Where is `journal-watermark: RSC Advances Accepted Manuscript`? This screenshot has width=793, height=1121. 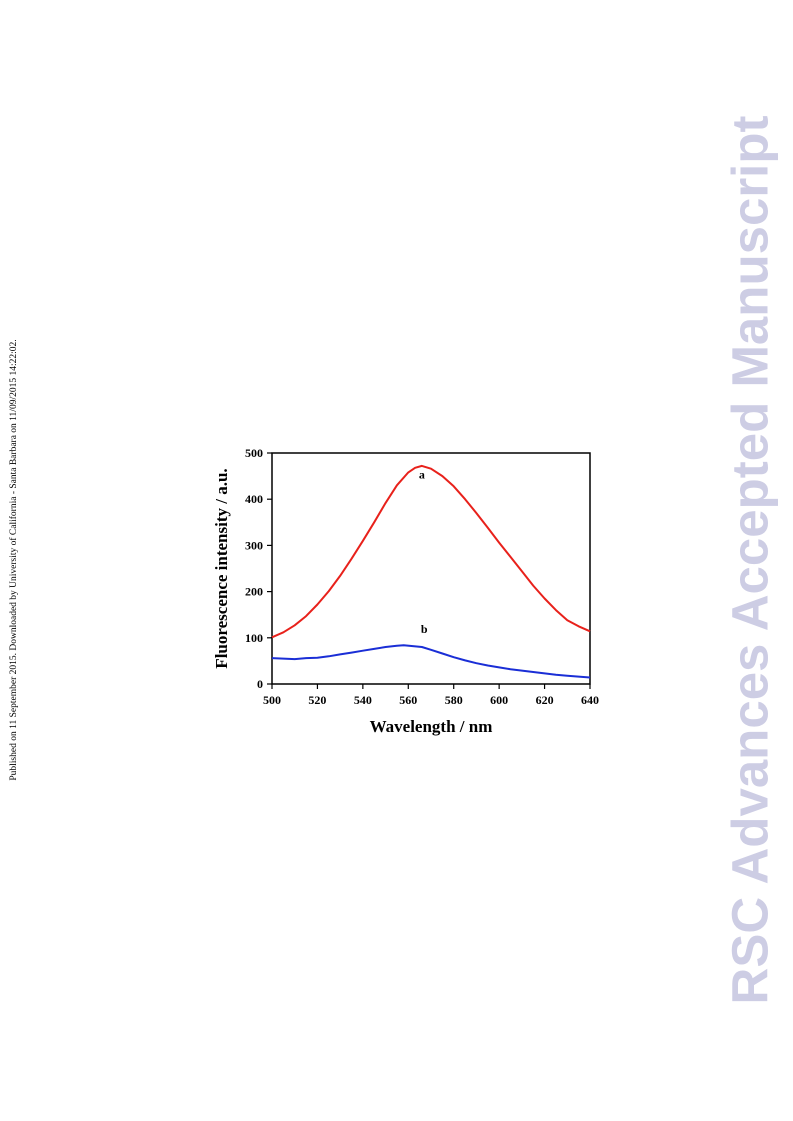 journal-watermark: RSC Advances Accepted Manuscript is located at coordinates (750, 560).